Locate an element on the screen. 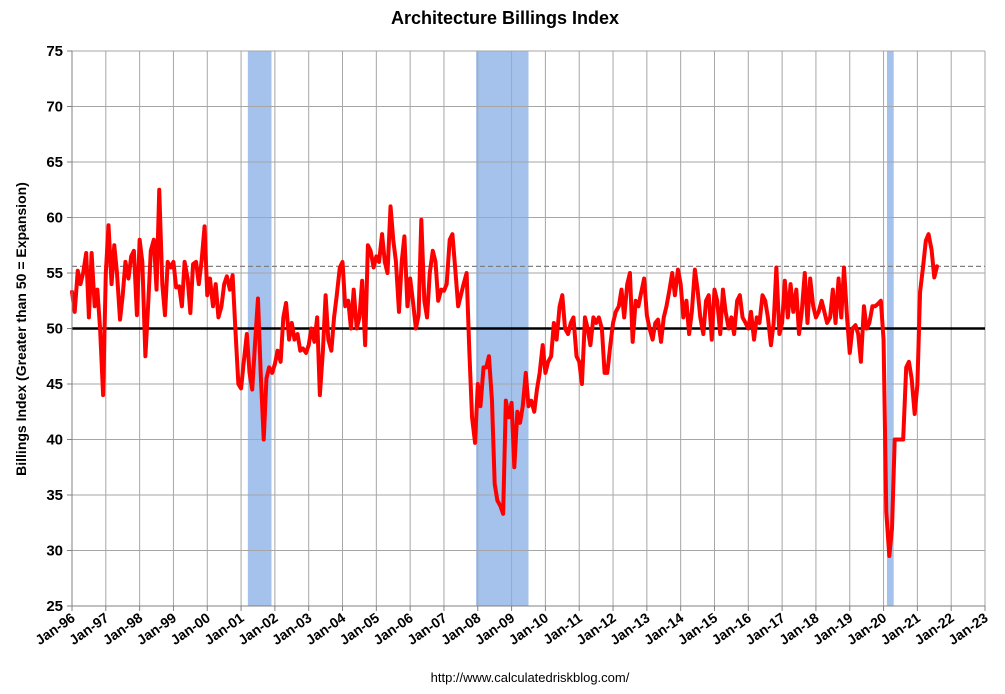 The height and width of the screenshot is (694, 1005). y-tick-labels: 25 30 35 40 45 50 55 60 65 70 75 is located at coordinates (54, 329).